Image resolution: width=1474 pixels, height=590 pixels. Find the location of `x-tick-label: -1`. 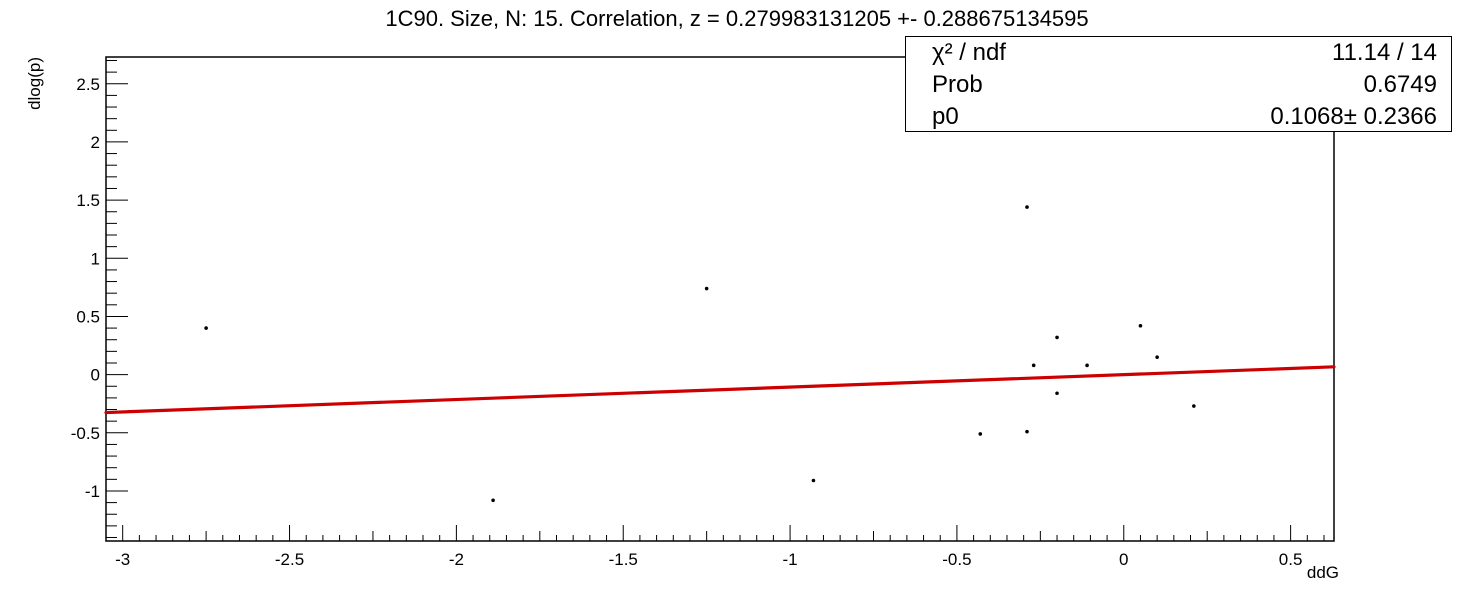

x-tick-label: -1 is located at coordinates (790, 559).